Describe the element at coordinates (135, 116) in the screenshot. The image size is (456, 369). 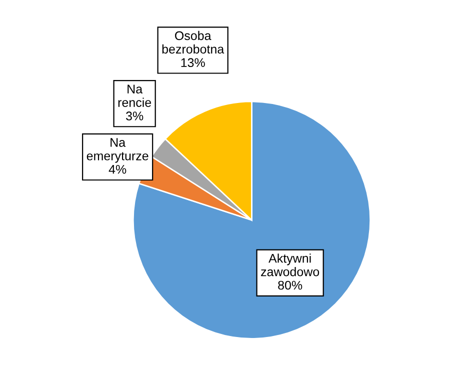
I see `data-label: 3%` at that location.